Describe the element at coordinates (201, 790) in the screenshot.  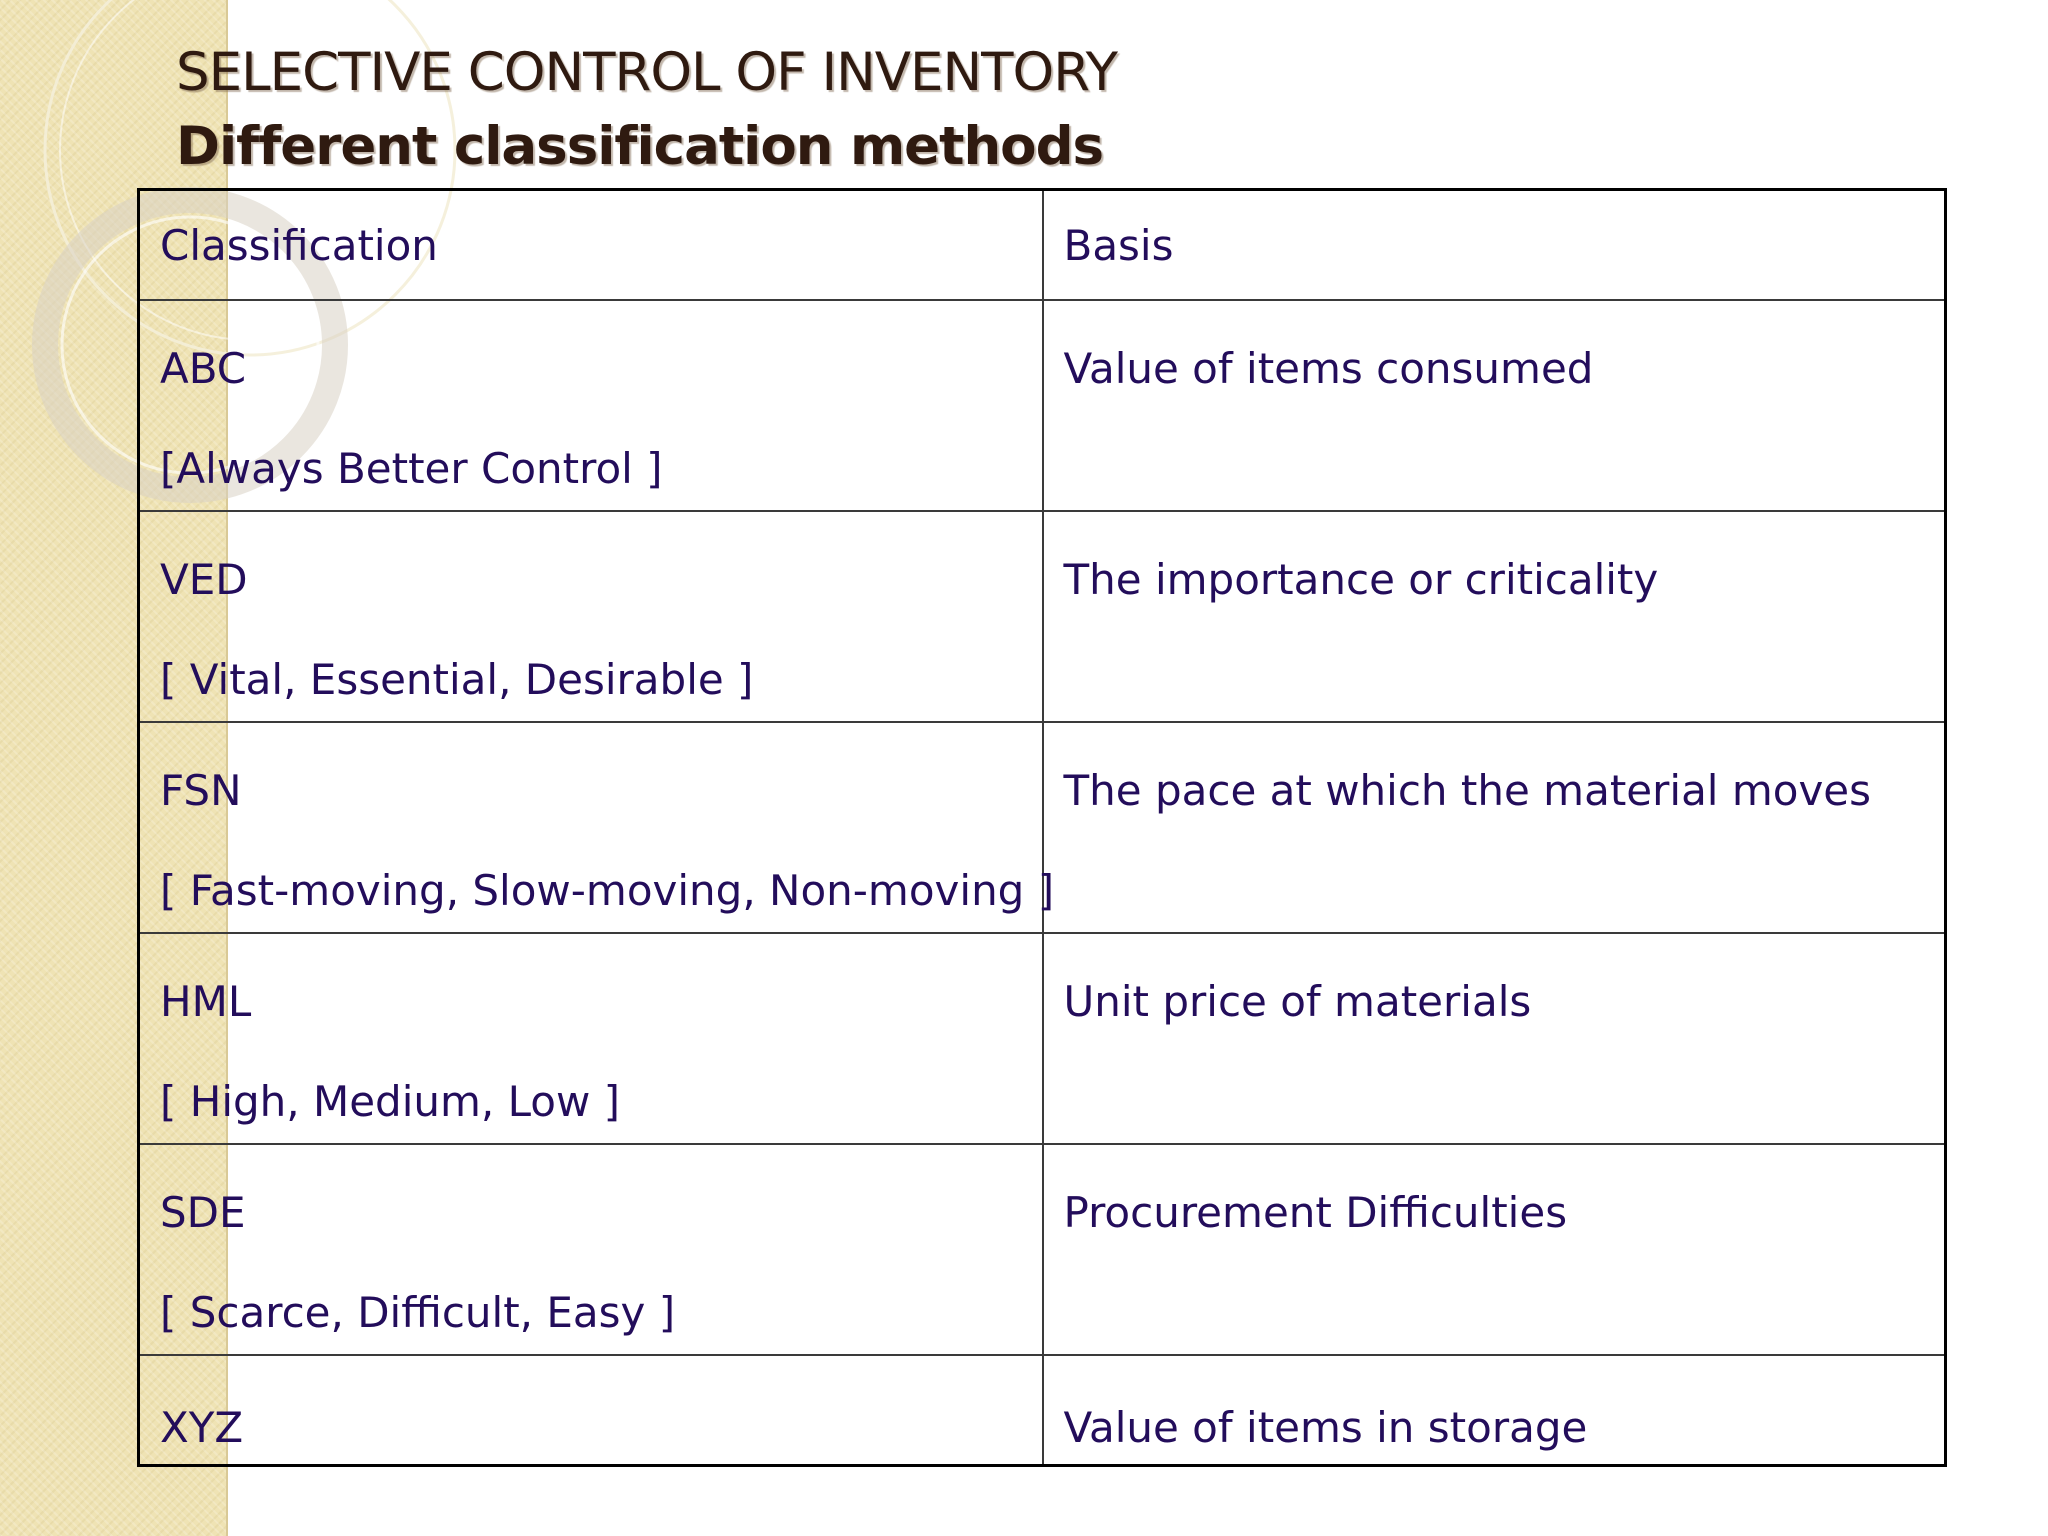
I see `classification-code: FSN` at that location.